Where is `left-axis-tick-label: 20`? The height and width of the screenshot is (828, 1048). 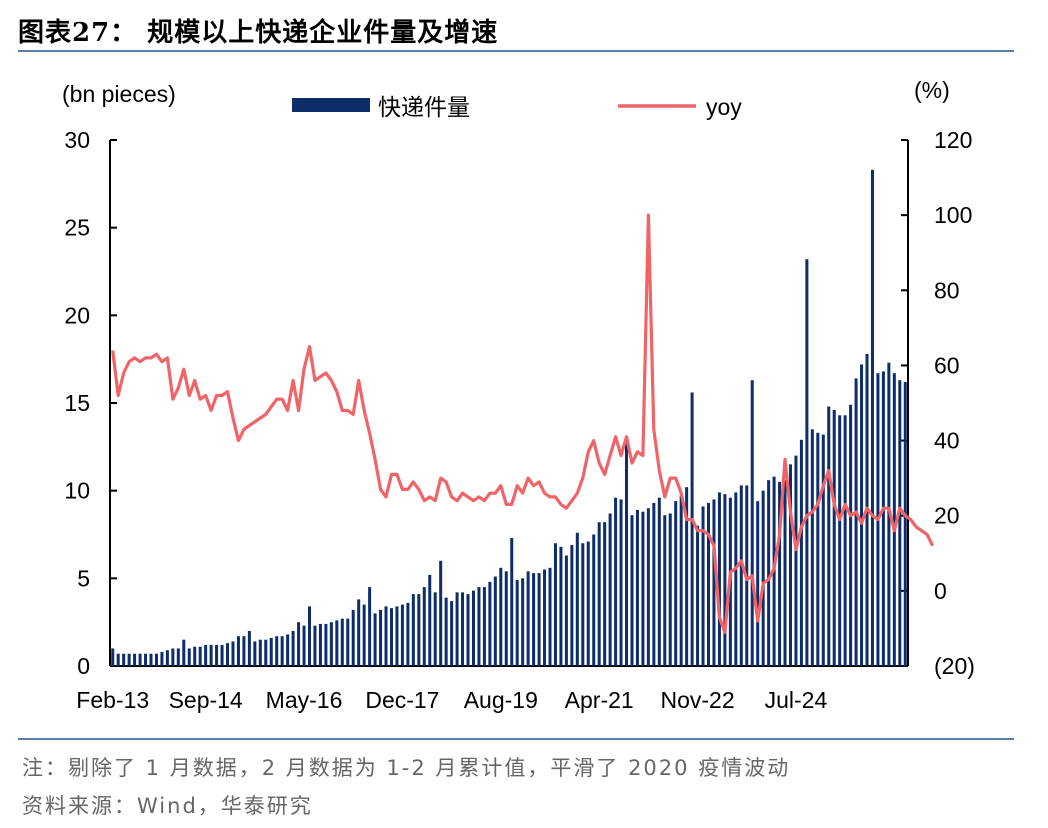 left-axis-tick-label: 20 is located at coordinates (77, 315).